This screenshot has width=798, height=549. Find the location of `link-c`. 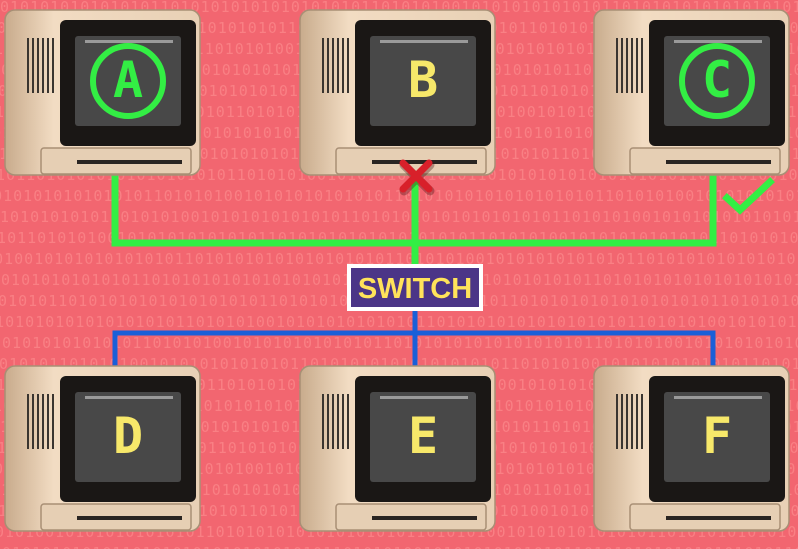

link-c is located at coordinates (566, 211).